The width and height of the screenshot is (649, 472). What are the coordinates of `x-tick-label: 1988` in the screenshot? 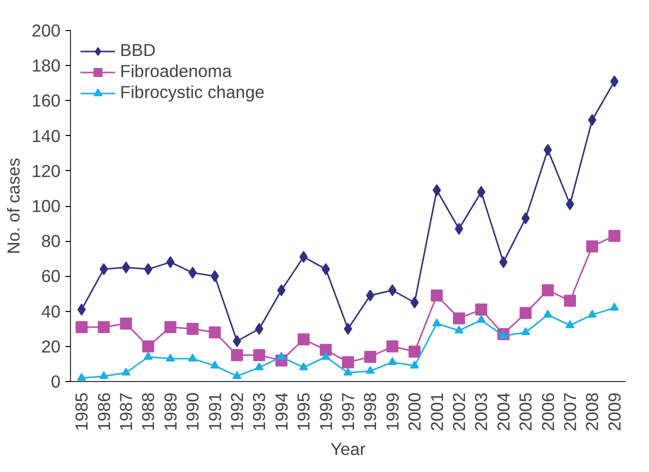 It's located at (148, 412).